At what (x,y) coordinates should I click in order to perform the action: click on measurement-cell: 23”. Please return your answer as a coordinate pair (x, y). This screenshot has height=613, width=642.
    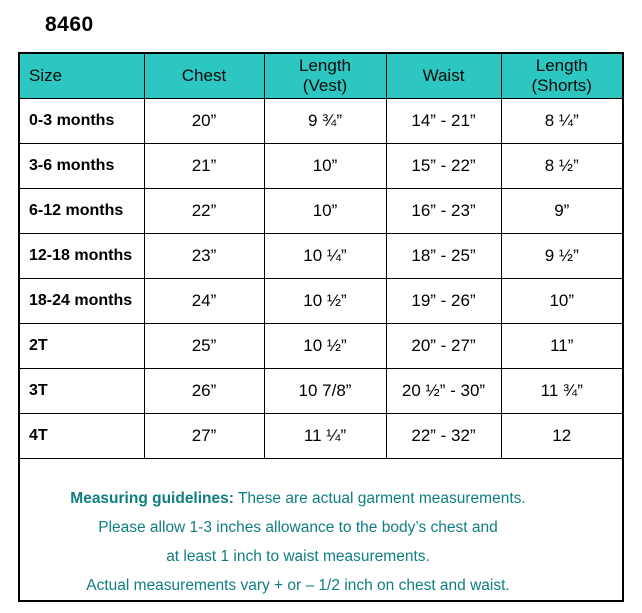
    Looking at the image, I should click on (204, 255).